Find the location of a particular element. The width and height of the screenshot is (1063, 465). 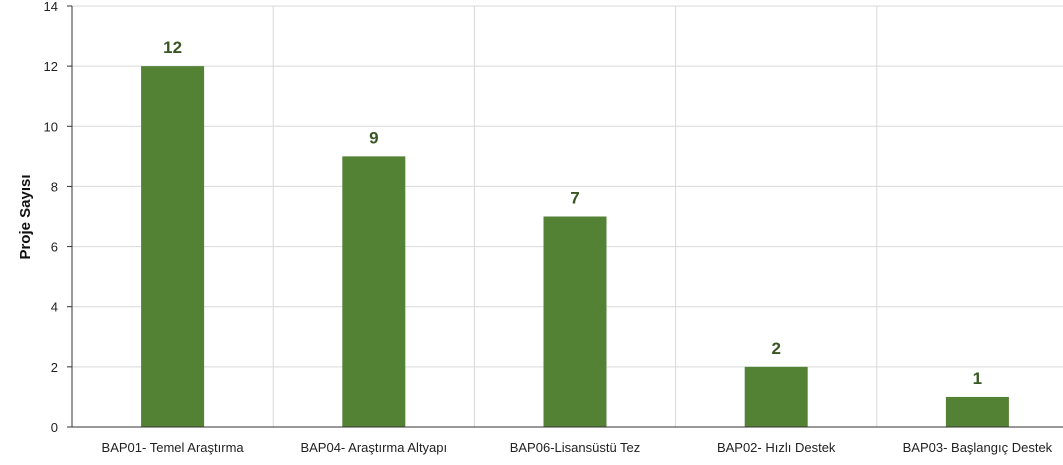

x-category-label: BAP03- Başlangıç Destek is located at coordinates (978, 447).